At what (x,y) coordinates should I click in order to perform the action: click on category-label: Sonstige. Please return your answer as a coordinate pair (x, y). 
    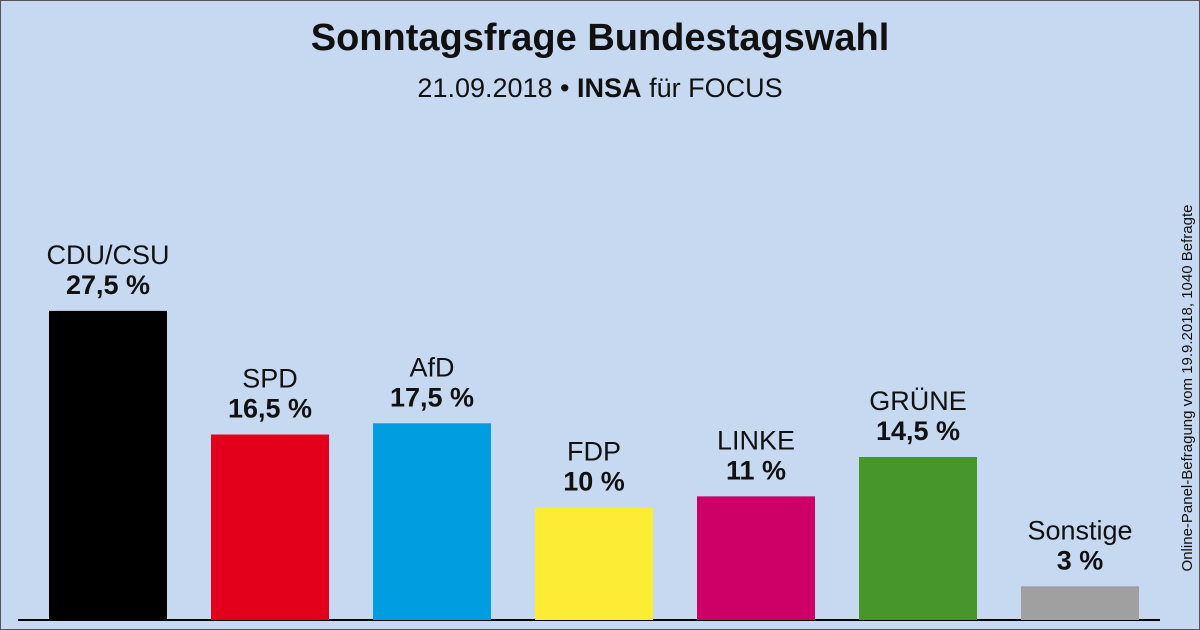
    Looking at the image, I should click on (1079, 530).